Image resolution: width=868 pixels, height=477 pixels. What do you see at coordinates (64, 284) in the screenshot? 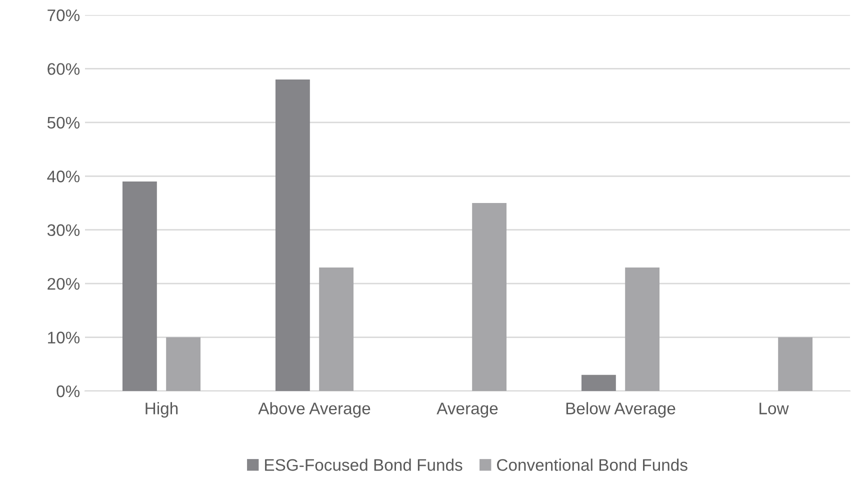
I see `y-tick-label: 20%` at bounding box center [64, 284].